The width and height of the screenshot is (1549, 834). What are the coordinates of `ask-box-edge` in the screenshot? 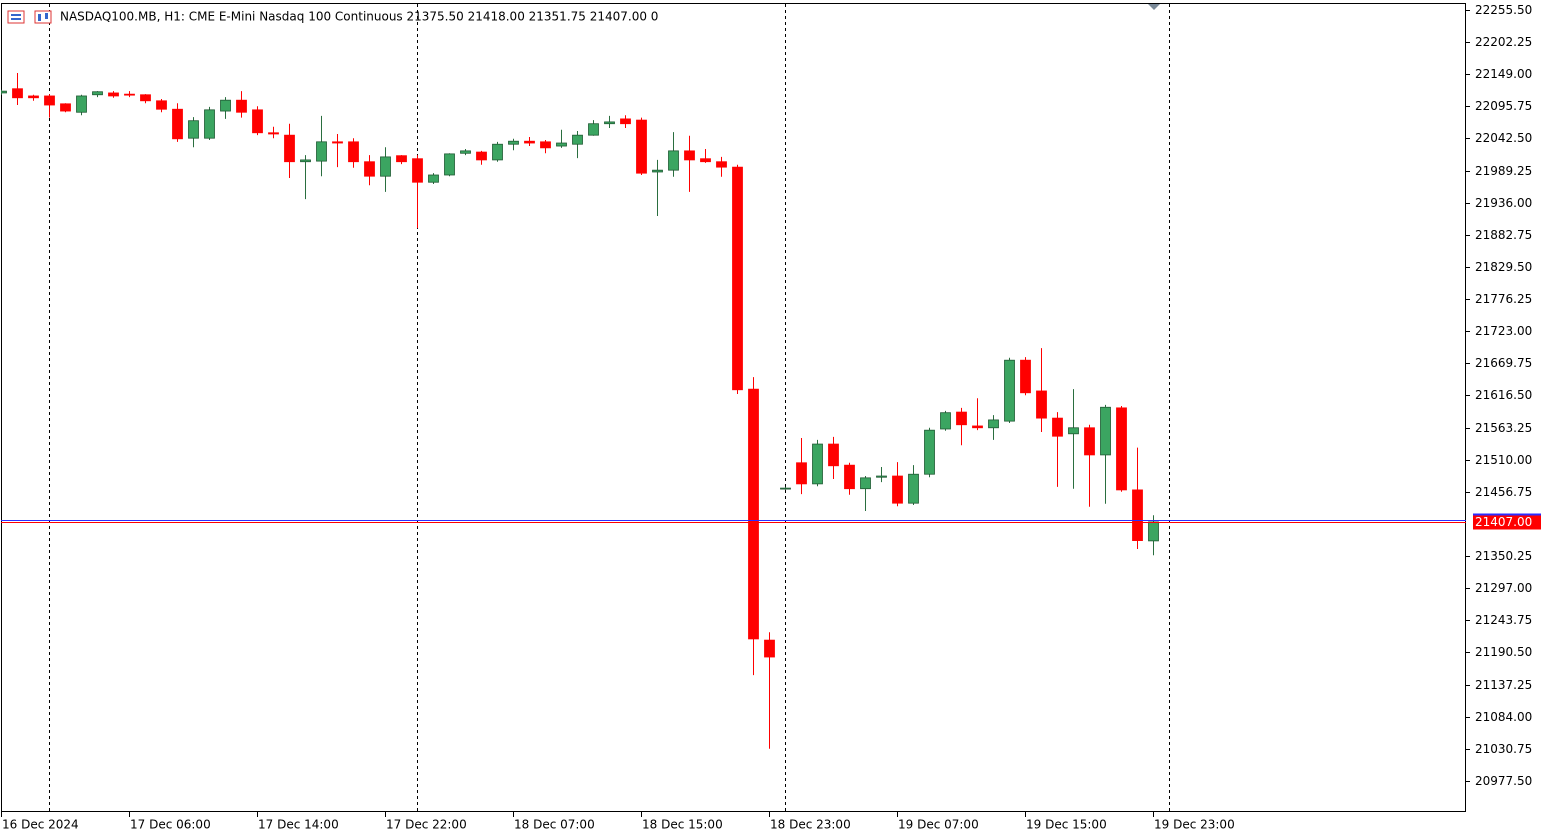 It's located at (1507, 514).